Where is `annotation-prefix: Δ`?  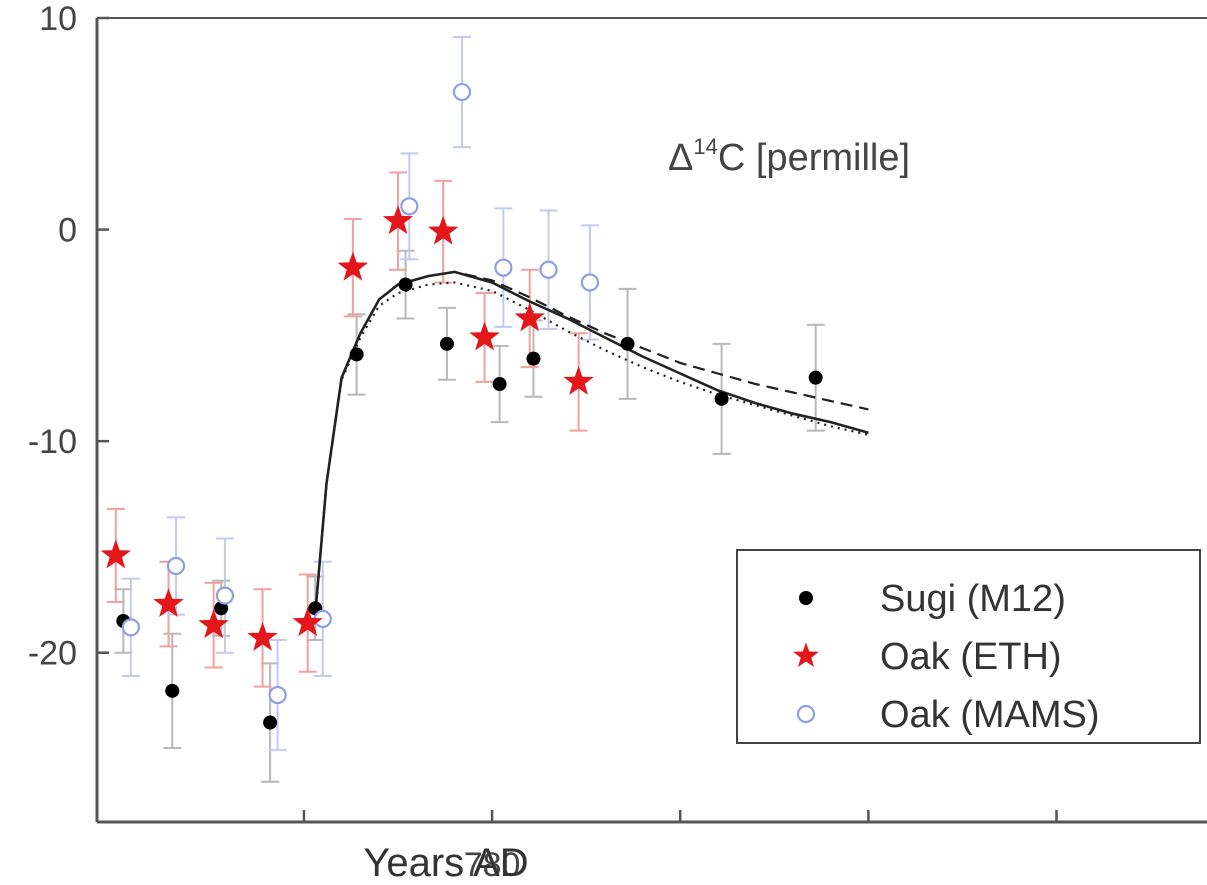 annotation-prefix: Δ is located at coordinates (680, 158).